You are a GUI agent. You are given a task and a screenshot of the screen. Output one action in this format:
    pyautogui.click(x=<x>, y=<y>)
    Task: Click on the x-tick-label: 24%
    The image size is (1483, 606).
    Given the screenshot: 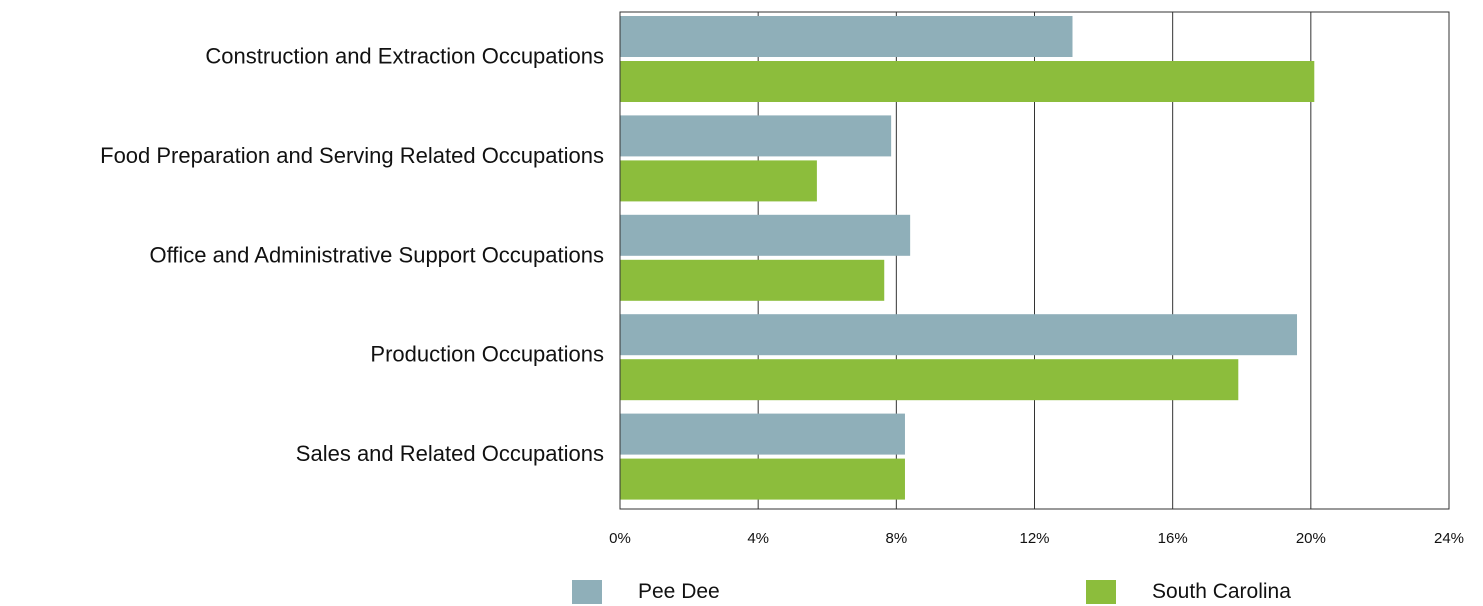 What is the action you would take?
    pyautogui.click(x=1449, y=538)
    